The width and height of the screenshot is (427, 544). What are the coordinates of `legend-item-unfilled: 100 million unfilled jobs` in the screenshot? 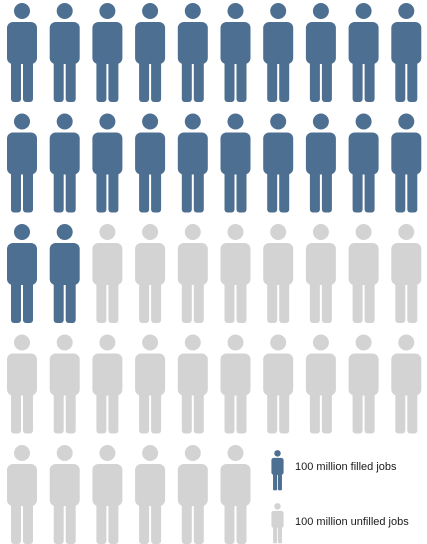 It's located at (340, 523).